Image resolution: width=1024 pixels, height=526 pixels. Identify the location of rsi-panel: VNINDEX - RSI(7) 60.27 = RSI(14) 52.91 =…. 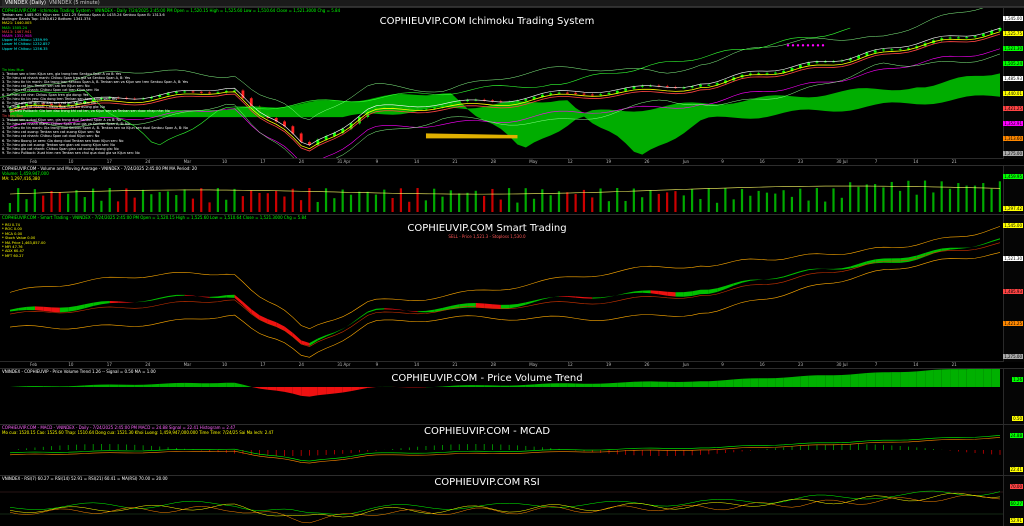
(512, 500).